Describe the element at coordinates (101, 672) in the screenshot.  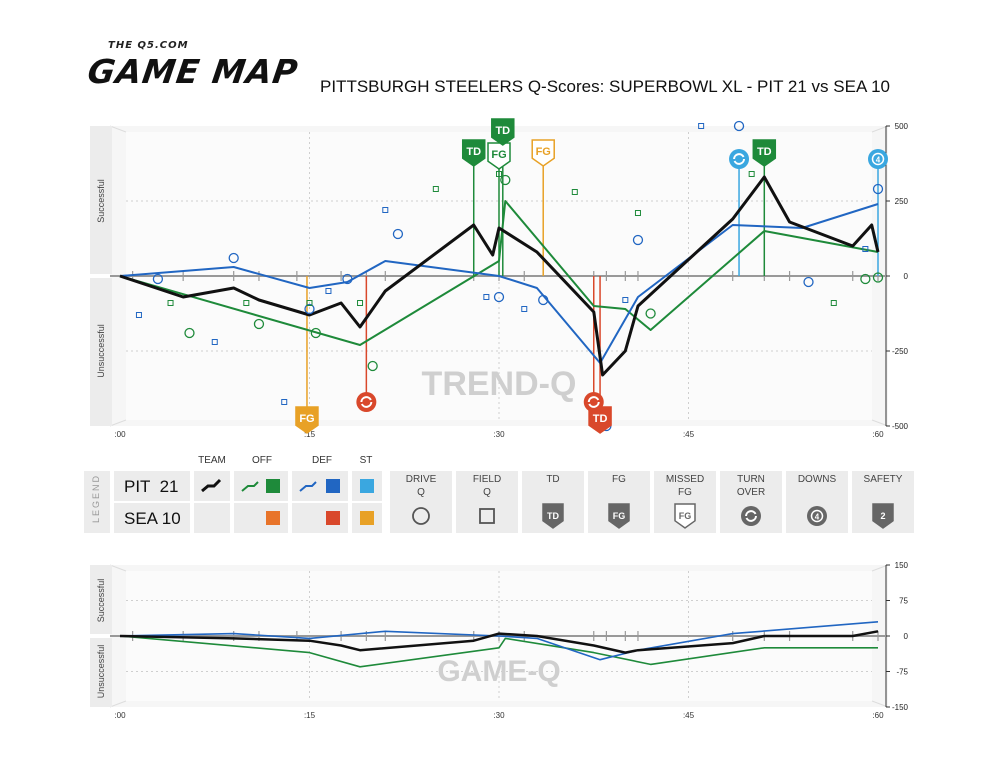
I see `unsuccessful-strip` at that location.